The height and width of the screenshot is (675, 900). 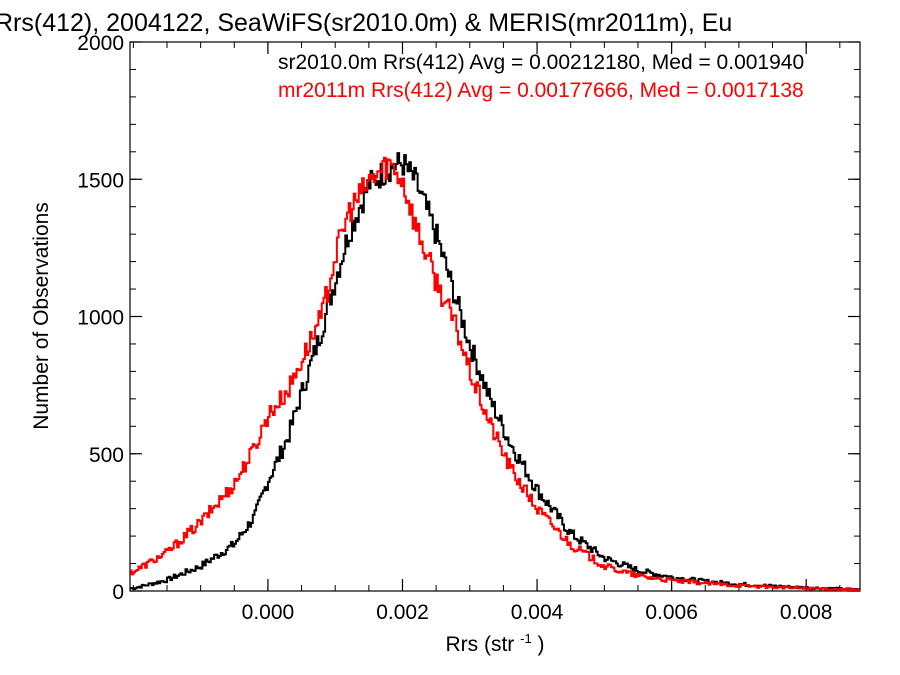 I want to click on x-axis-label: Rrs (str -1 ), so click(x=494, y=640).